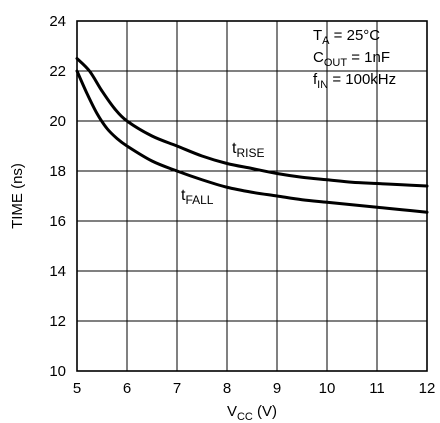 The image size is (440, 423). What do you see at coordinates (277, 388) in the screenshot?
I see `x-tick-label: 9` at bounding box center [277, 388].